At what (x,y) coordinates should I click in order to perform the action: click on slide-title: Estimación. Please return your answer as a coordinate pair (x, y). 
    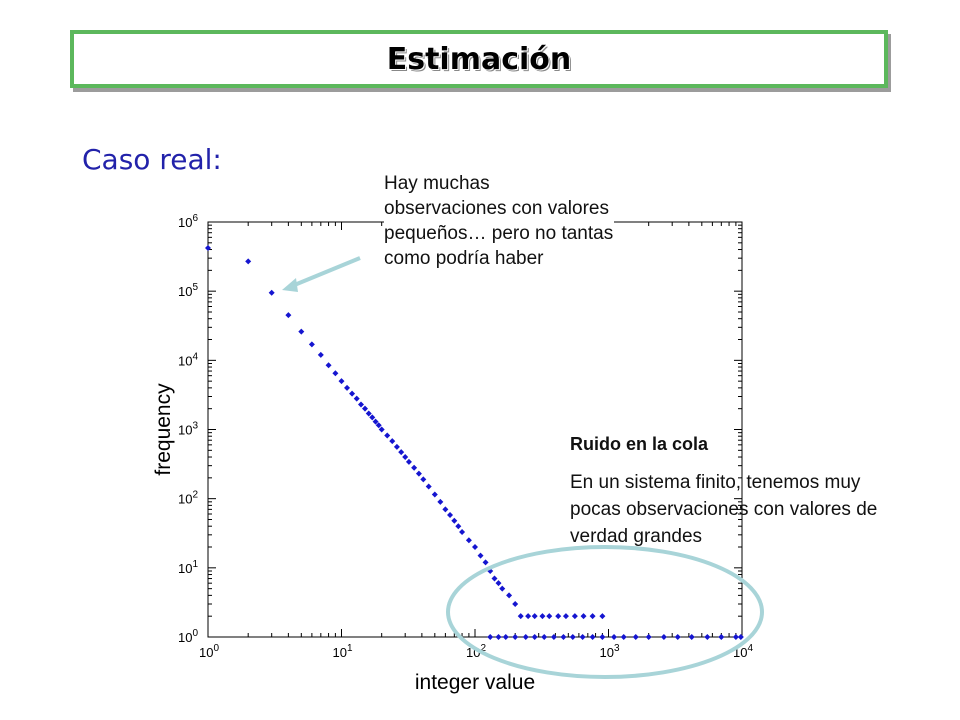
    Looking at the image, I should click on (479, 59).